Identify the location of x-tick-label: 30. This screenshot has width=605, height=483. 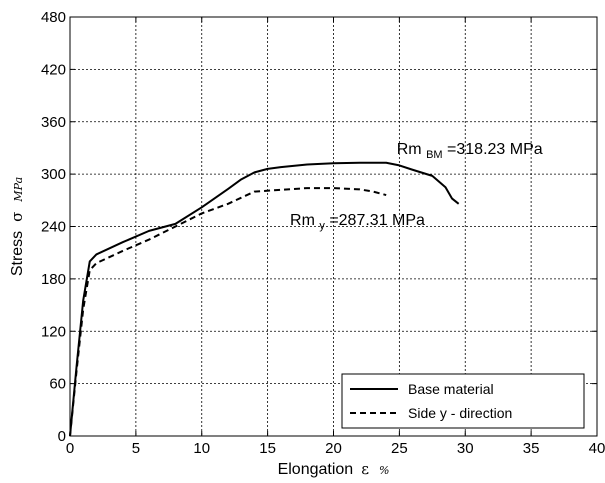
(465, 448).